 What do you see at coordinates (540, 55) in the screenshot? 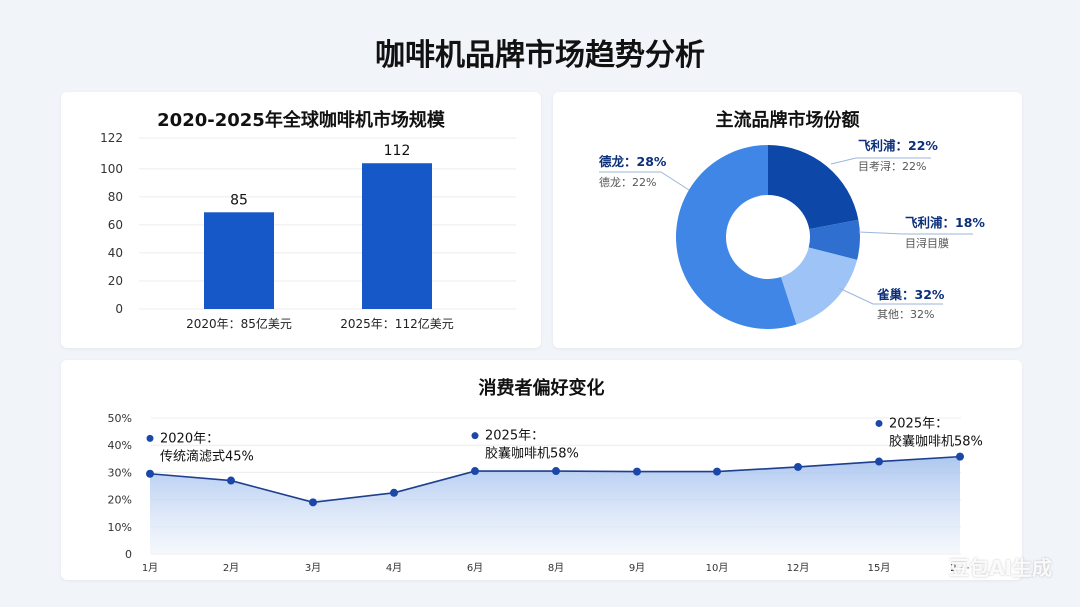
I see `page-title: 咖啡机品牌市场趋势分析` at bounding box center [540, 55].